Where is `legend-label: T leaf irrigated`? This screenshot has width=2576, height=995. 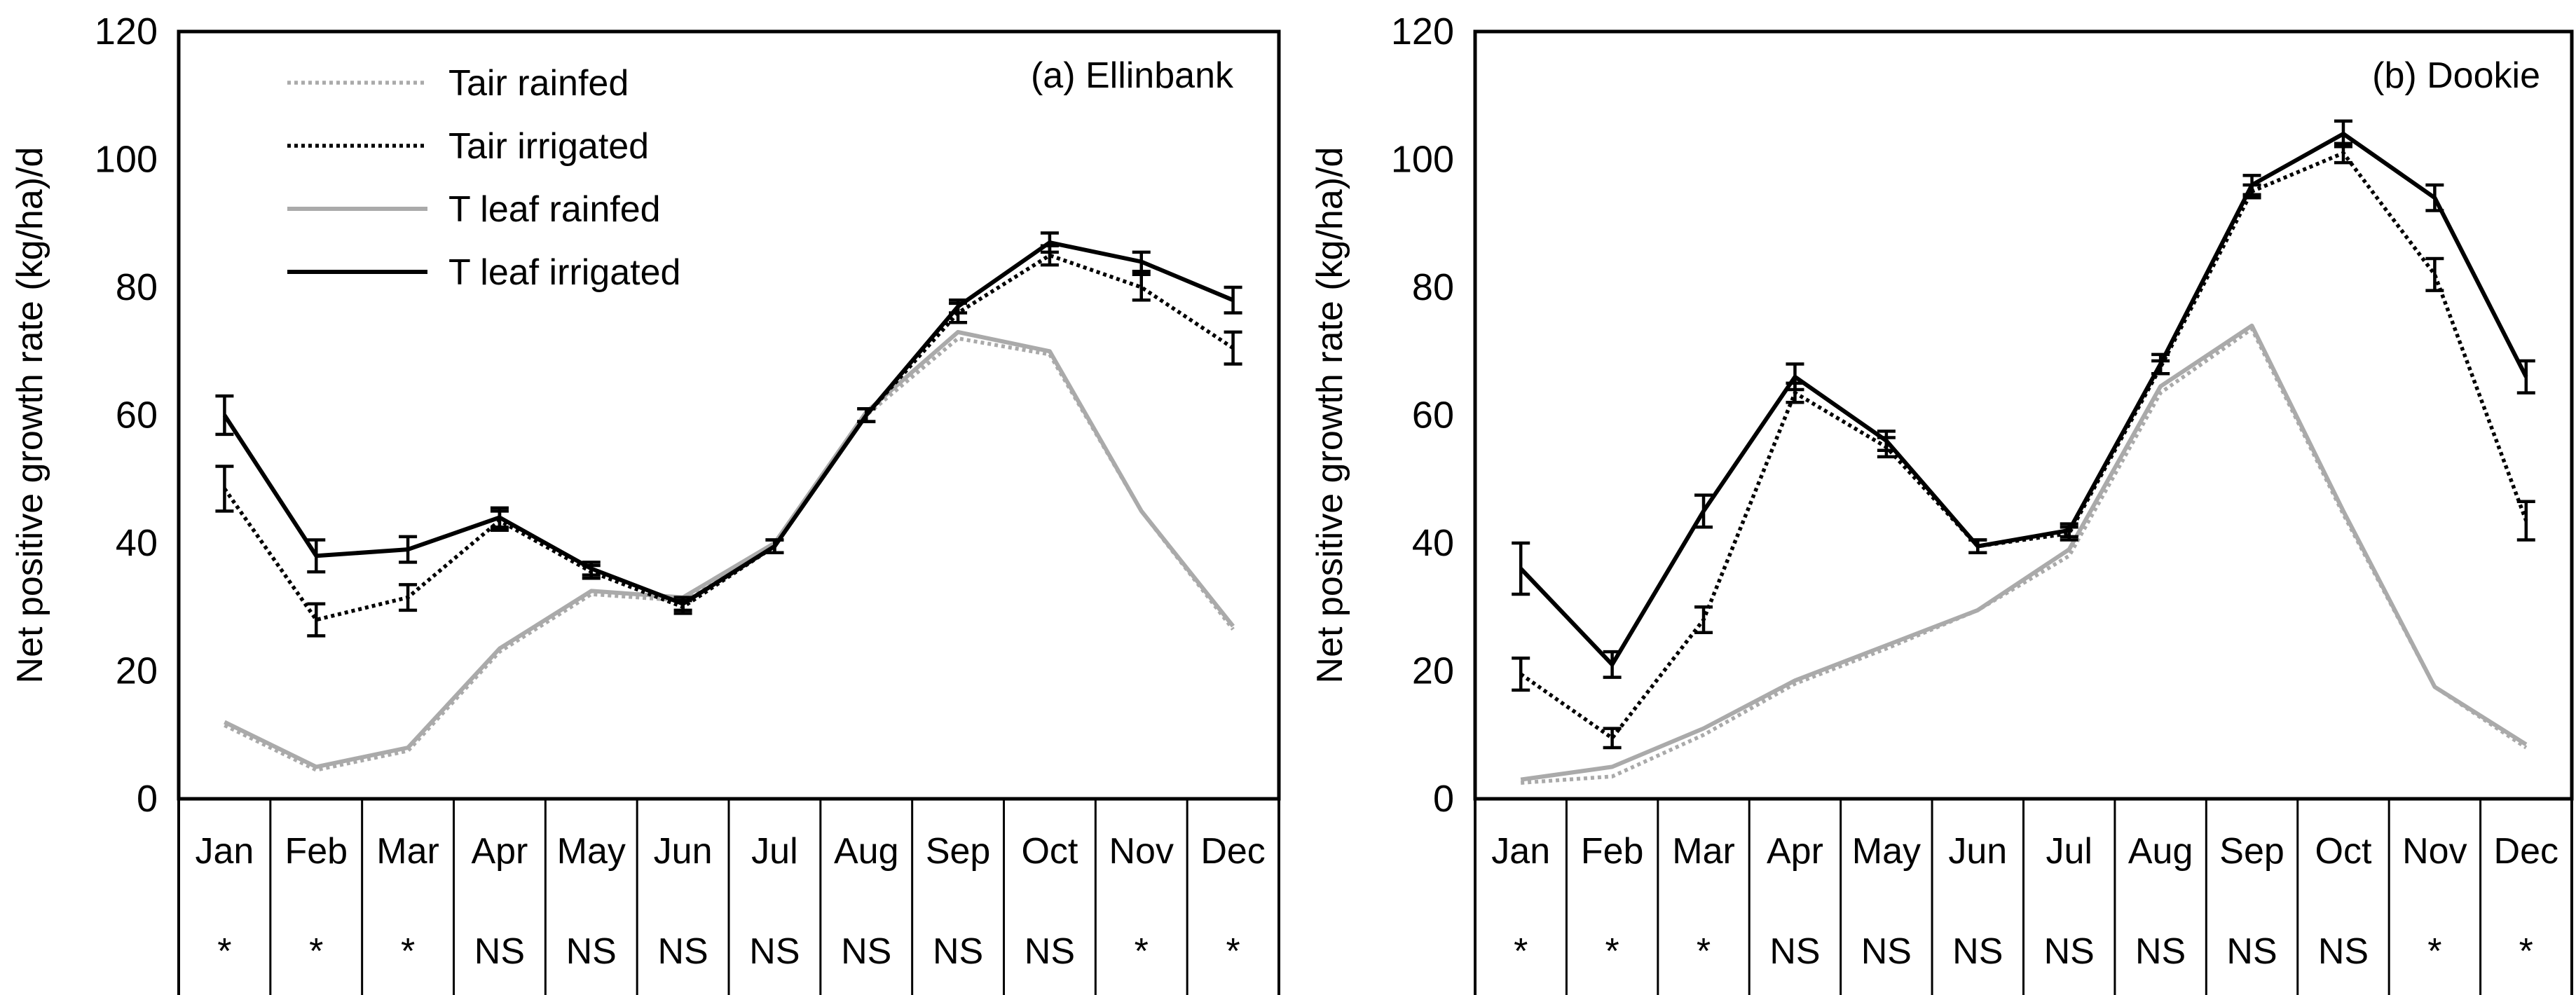
legend-label: T leaf irrigated is located at coordinates (564, 272).